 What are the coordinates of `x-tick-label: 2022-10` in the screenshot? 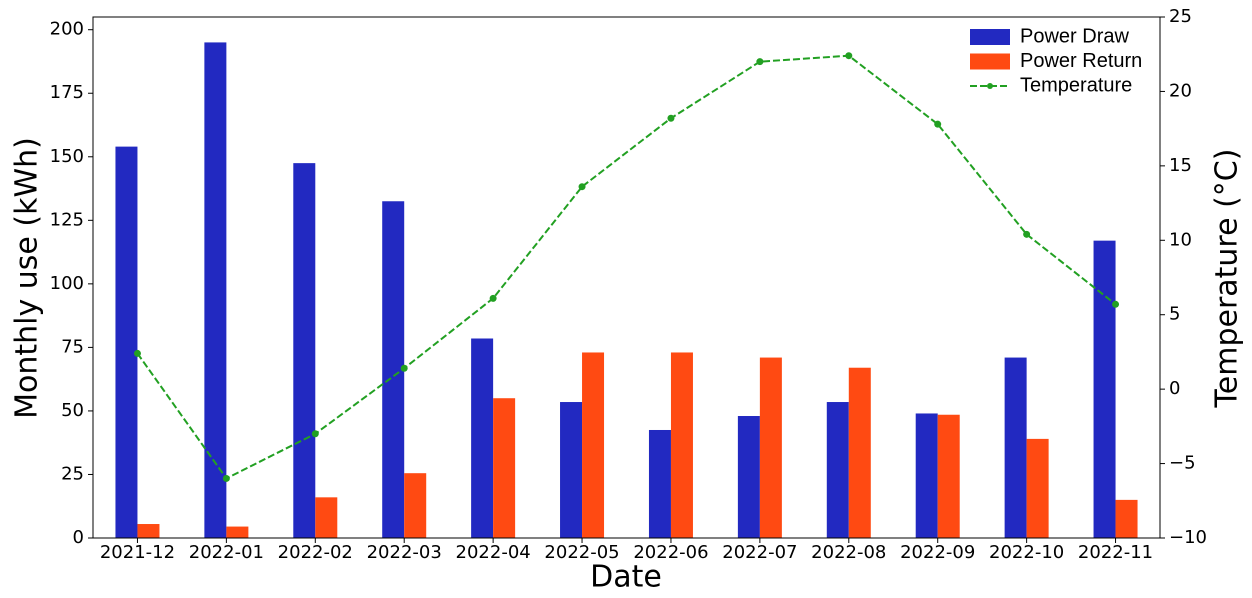 It's located at (1026, 552).